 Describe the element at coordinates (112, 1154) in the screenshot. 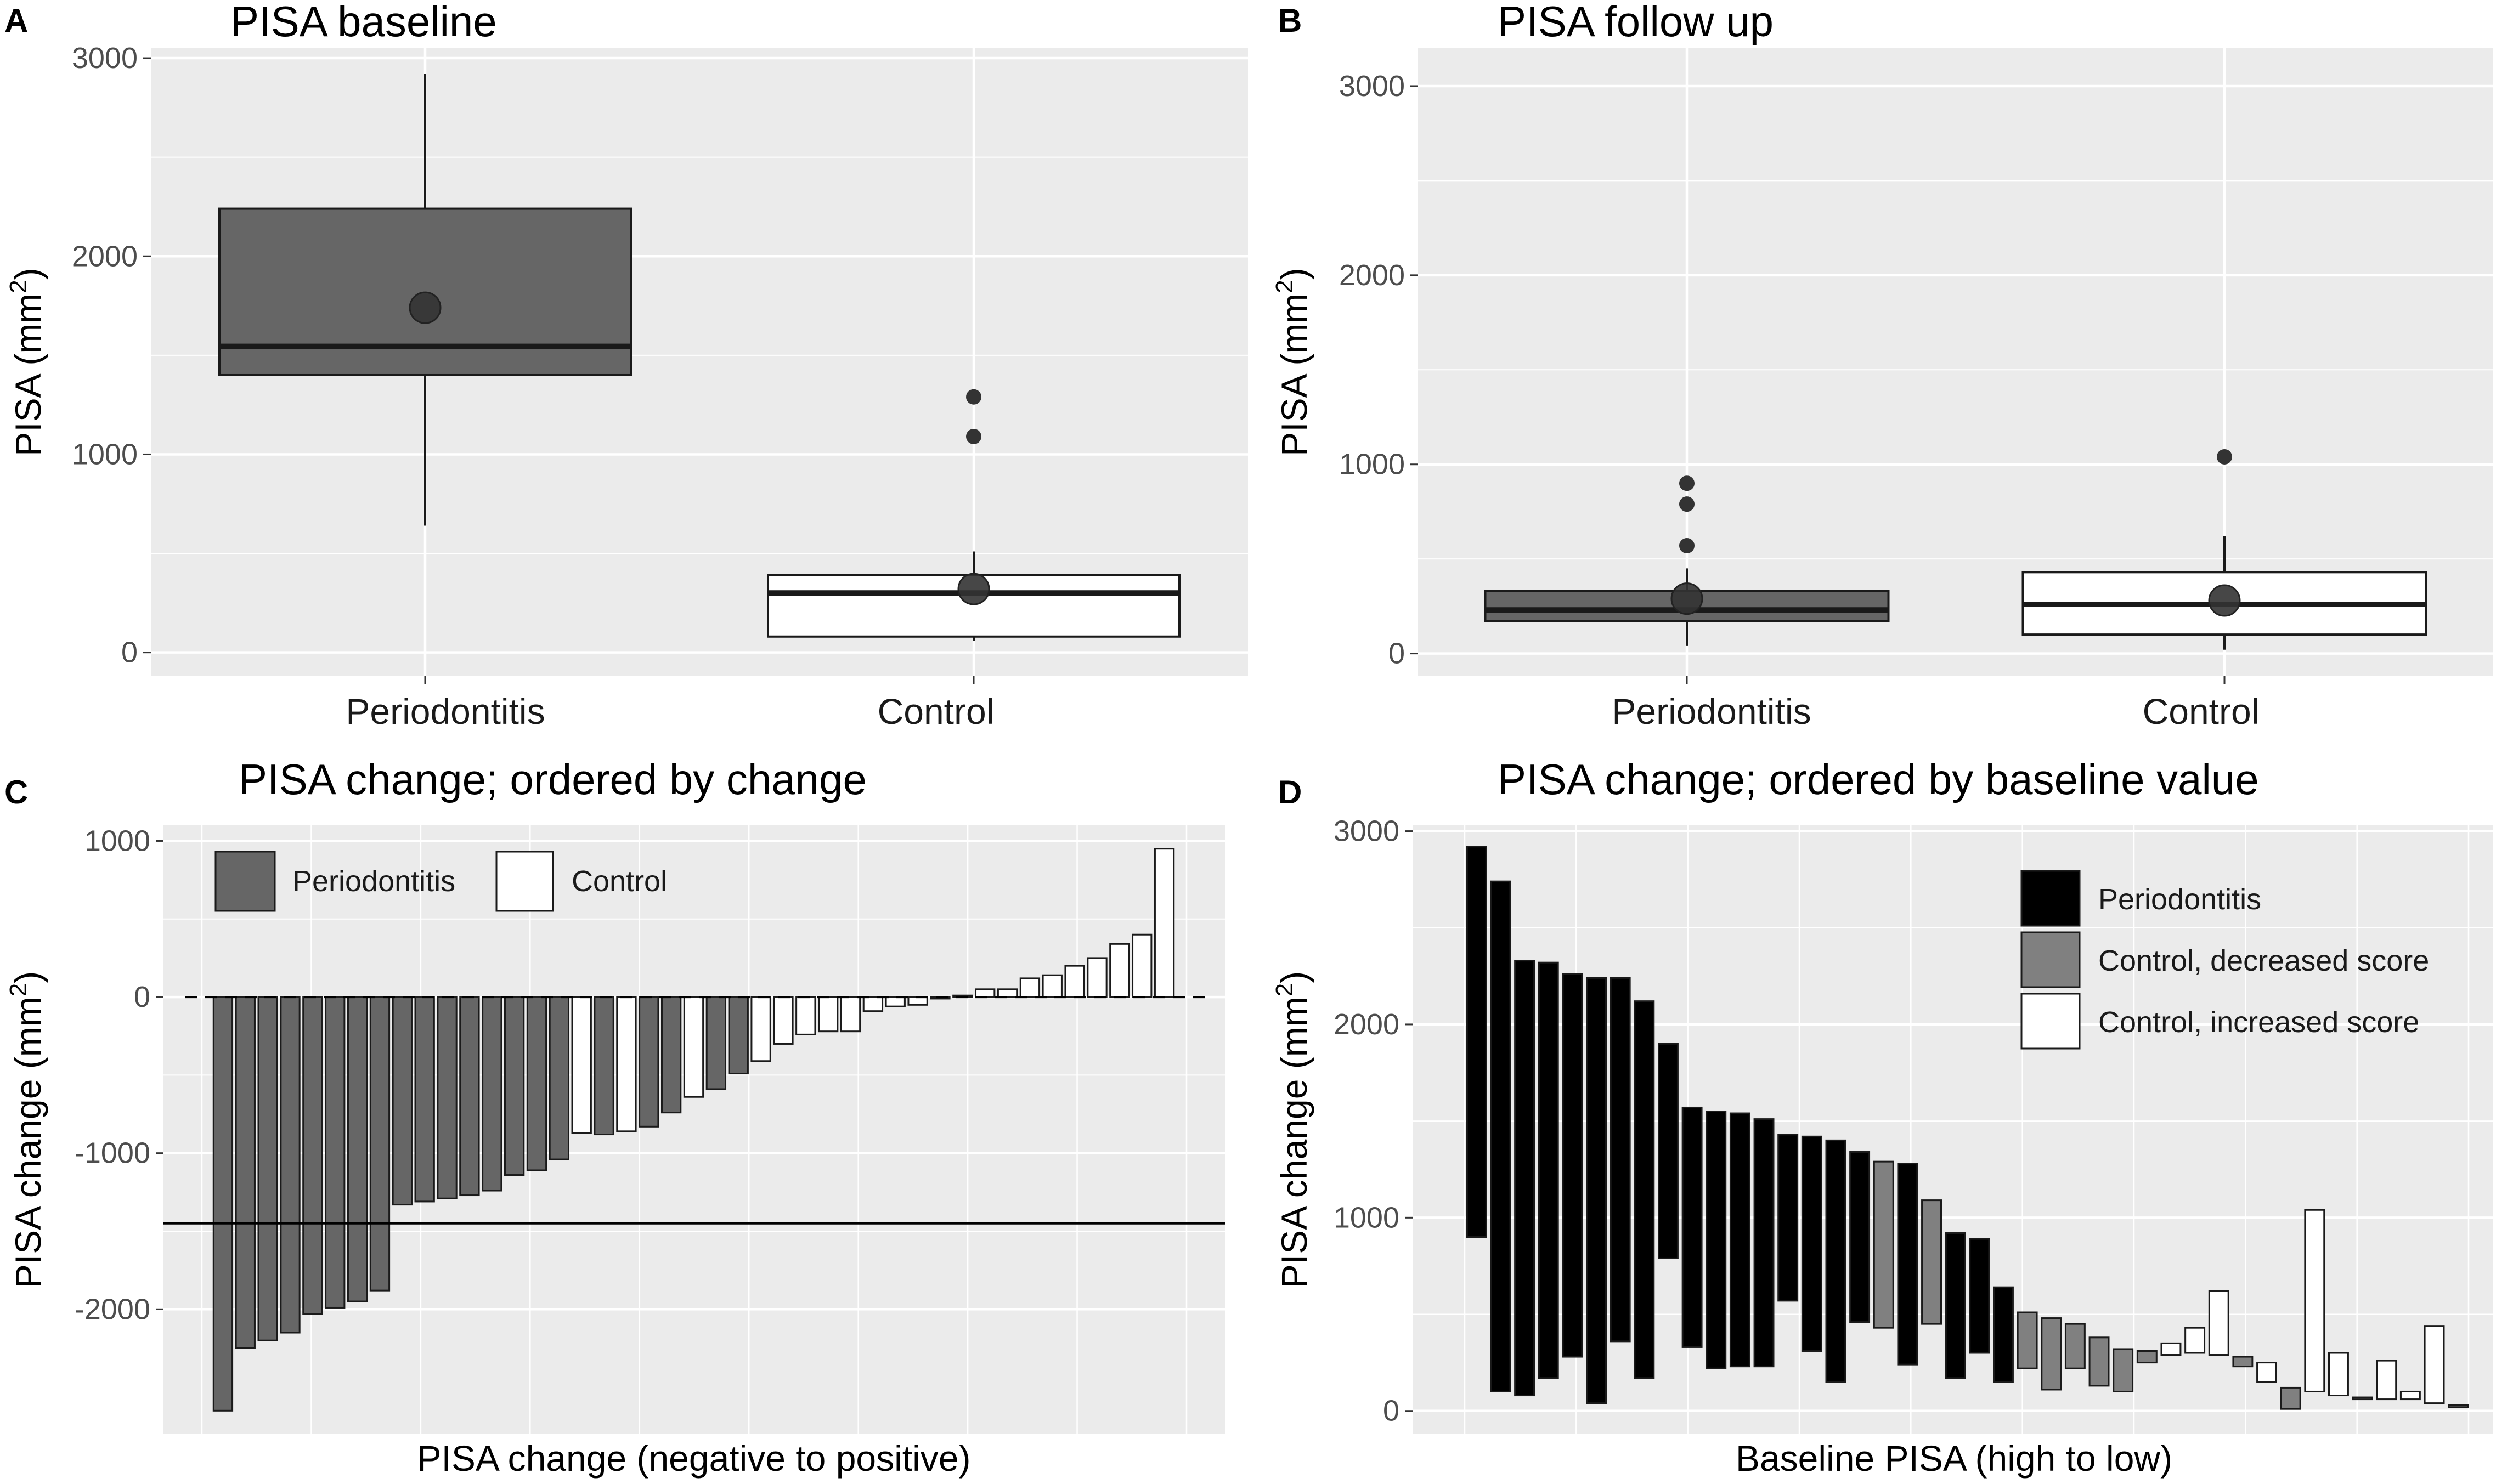

I see `y-tick-label: -1000` at that location.